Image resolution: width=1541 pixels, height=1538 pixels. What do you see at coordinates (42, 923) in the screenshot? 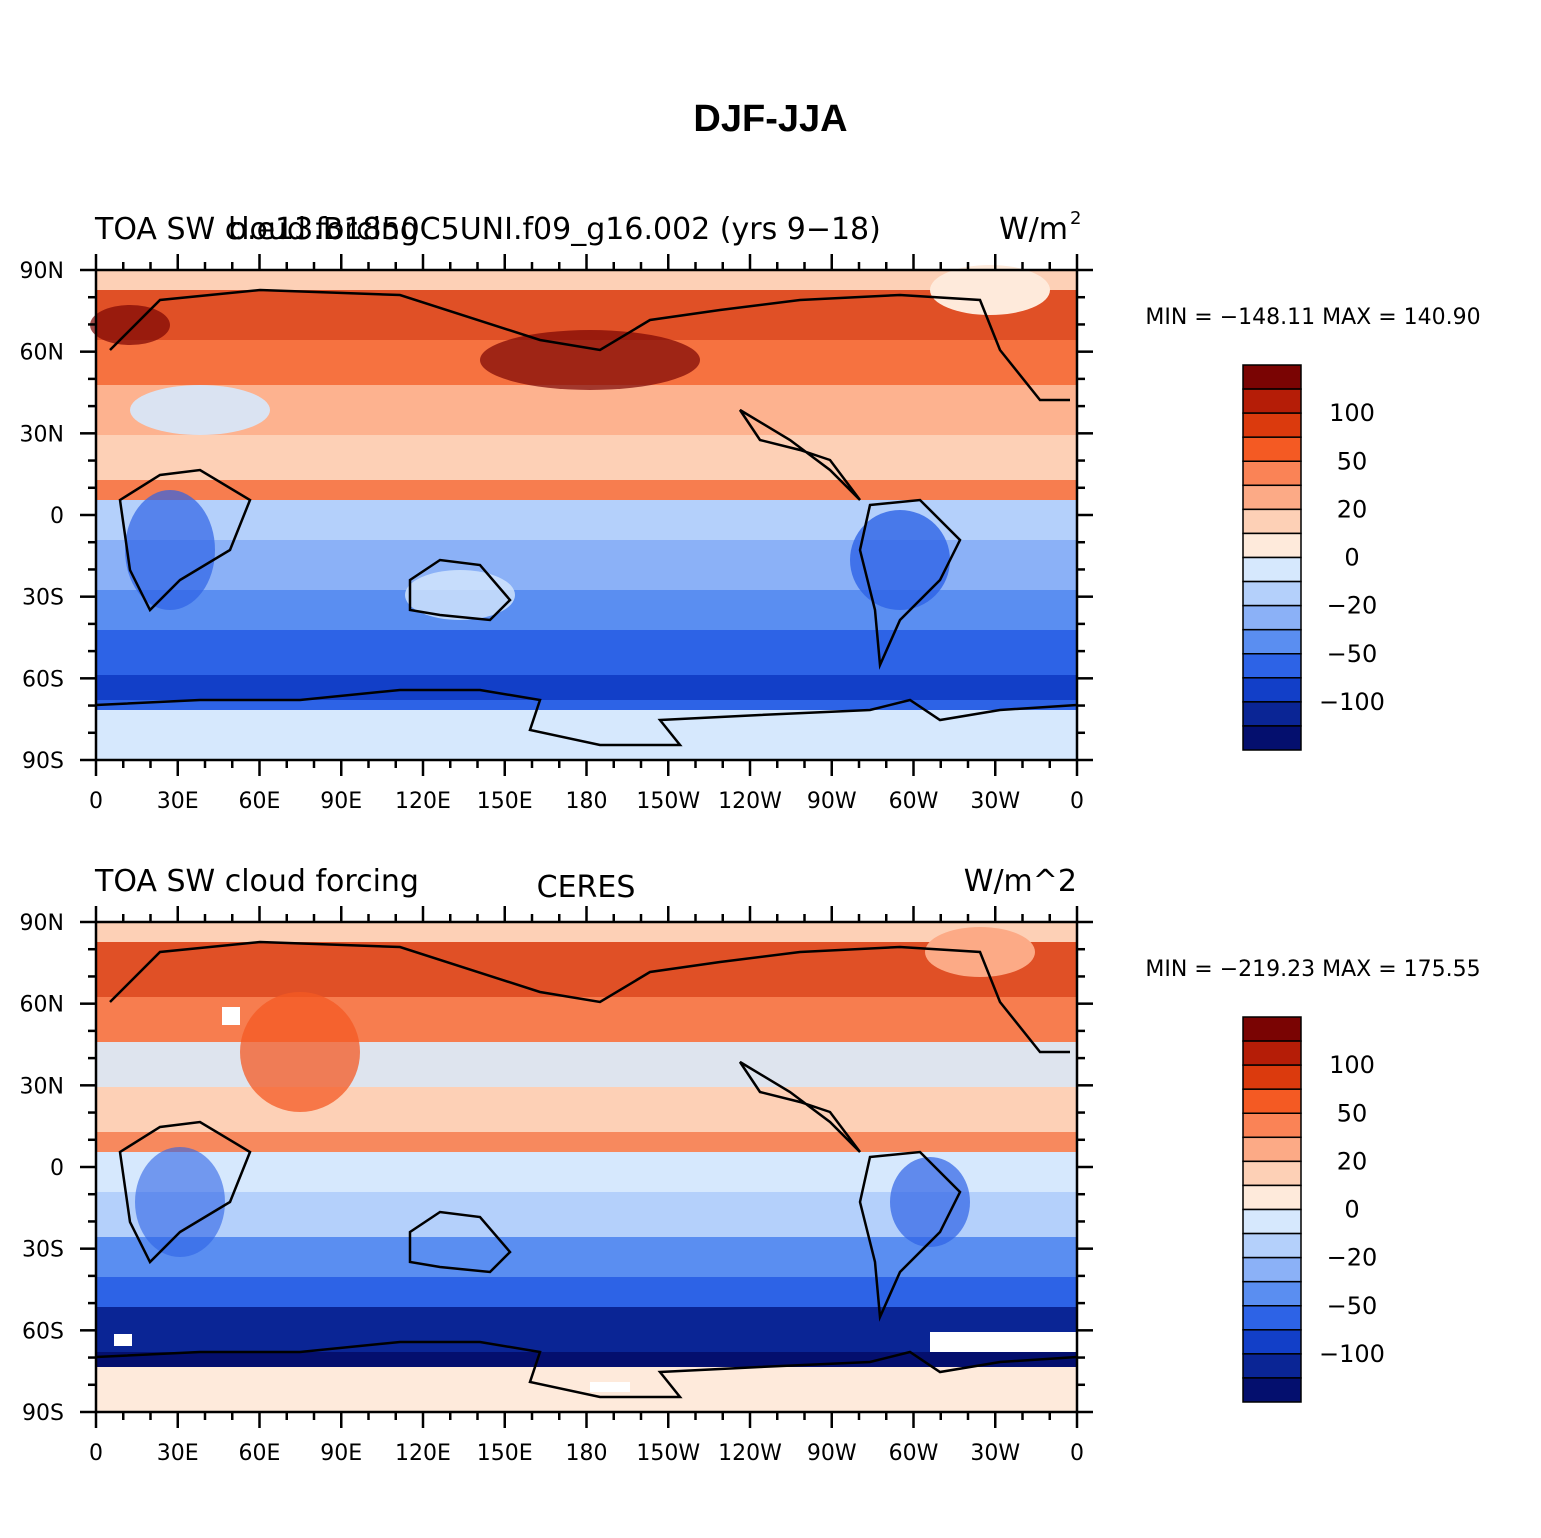
I see `lat-tick-label: 90N` at bounding box center [42, 923].